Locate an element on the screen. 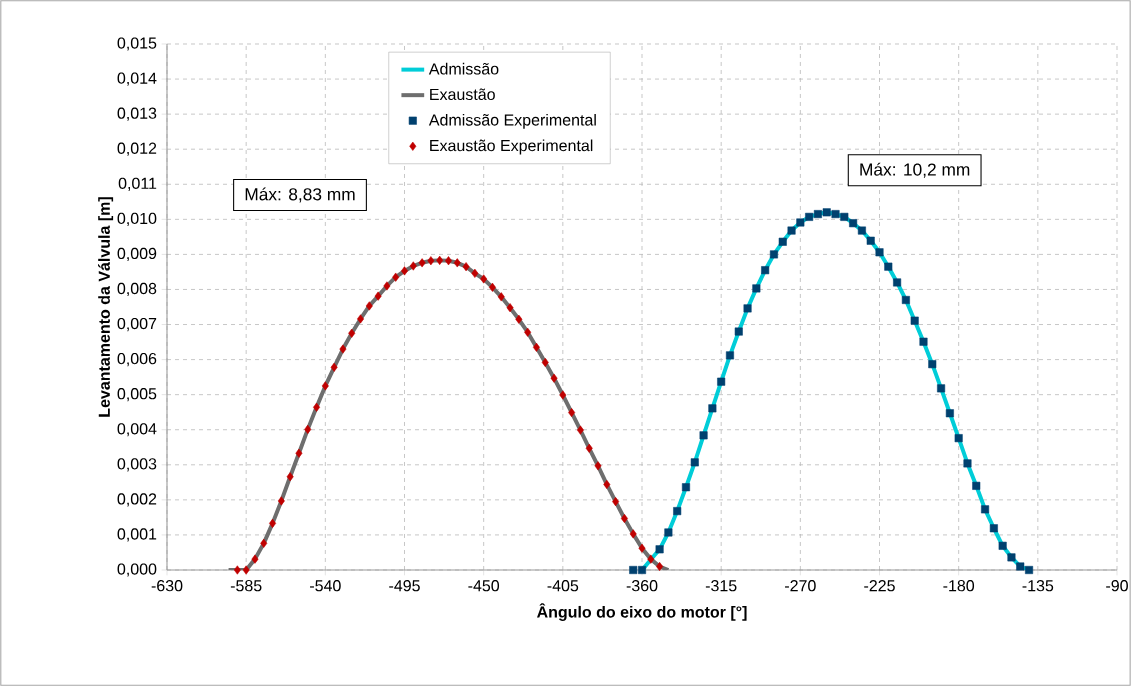 This screenshot has width=1131, height=686. y-tick-label: 0,013 is located at coordinates (137, 114).